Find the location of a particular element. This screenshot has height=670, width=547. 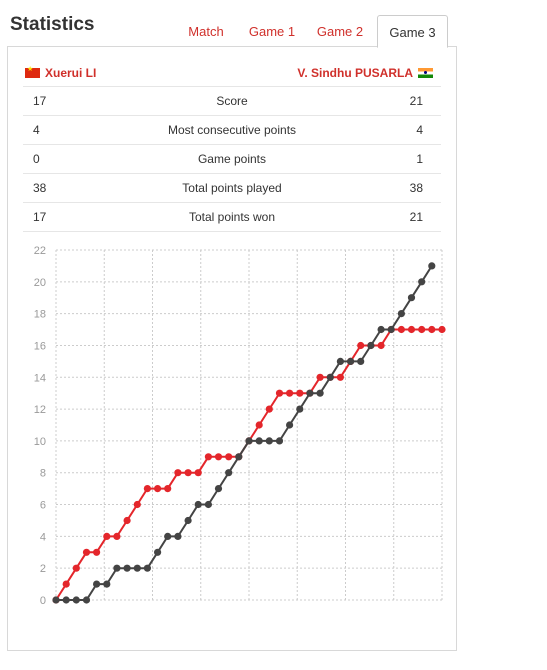

y-tick-label: 8 is located at coordinates (43, 474).